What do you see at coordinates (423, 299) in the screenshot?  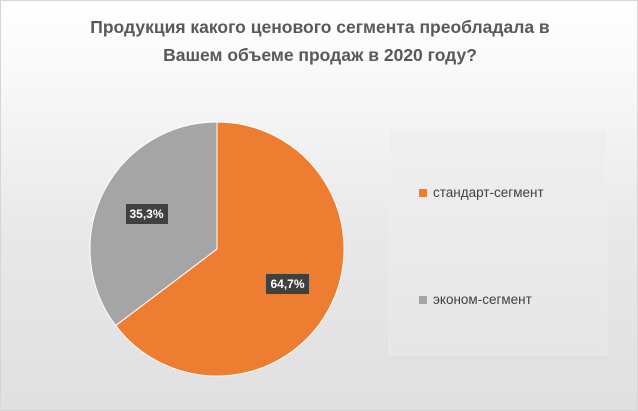 I see `legend-swatch-economy` at bounding box center [423, 299].